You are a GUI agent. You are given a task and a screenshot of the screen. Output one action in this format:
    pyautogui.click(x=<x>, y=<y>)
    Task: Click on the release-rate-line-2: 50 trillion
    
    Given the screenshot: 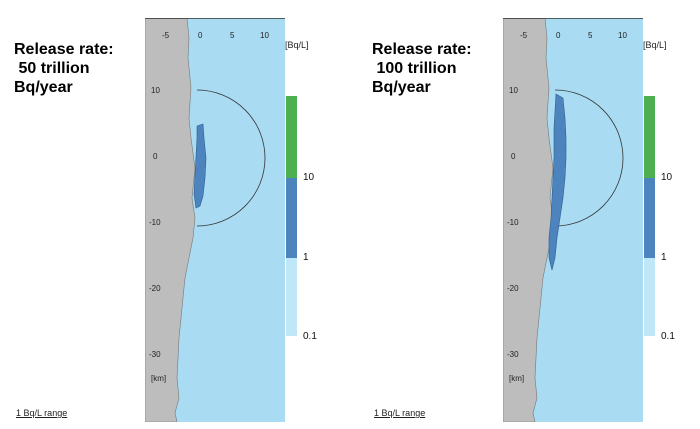 What is the action you would take?
    pyautogui.click(x=52, y=68)
    